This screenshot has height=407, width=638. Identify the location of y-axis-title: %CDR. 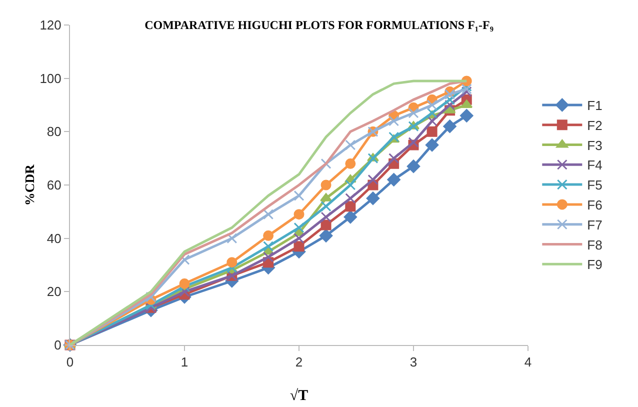
(29, 185).